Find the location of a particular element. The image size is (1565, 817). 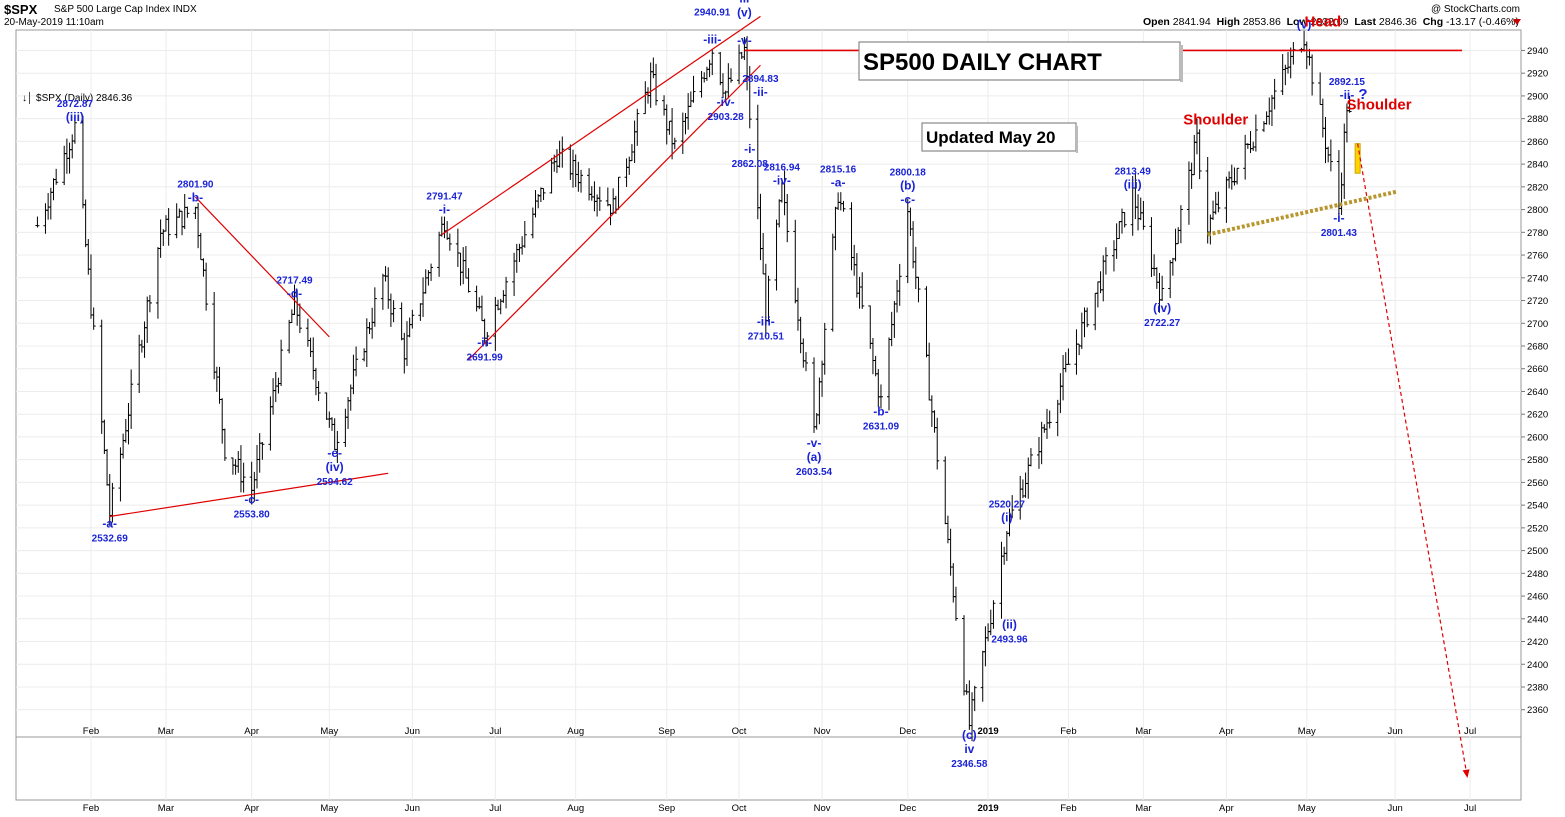

price-label: 2800.18 is located at coordinates (908, 172).